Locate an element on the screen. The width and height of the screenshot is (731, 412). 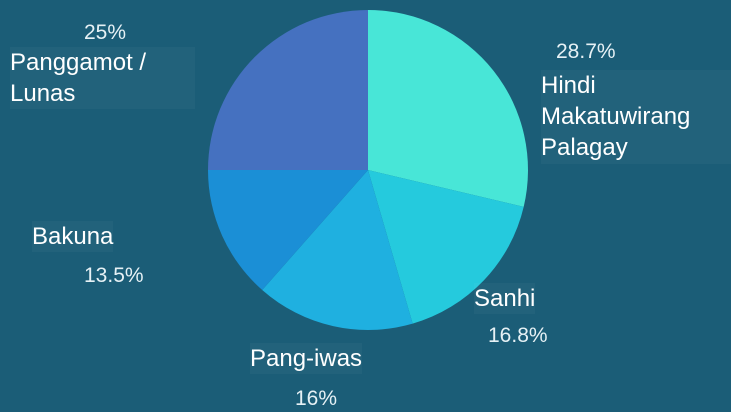
value-label: 13.5% is located at coordinates (114, 275).